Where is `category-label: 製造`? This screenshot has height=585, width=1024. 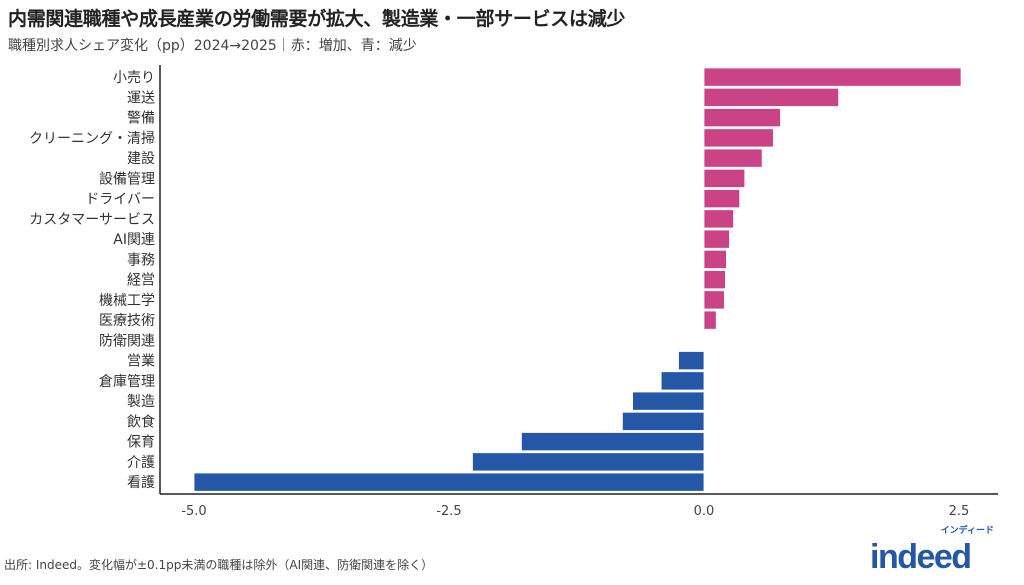 category-label: 製造 is located at coordinates (141, 402).